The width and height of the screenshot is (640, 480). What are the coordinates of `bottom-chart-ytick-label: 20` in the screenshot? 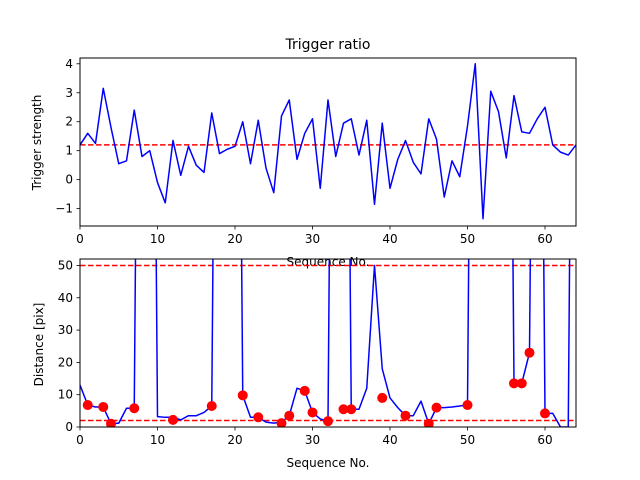 It's located at (65, 362).